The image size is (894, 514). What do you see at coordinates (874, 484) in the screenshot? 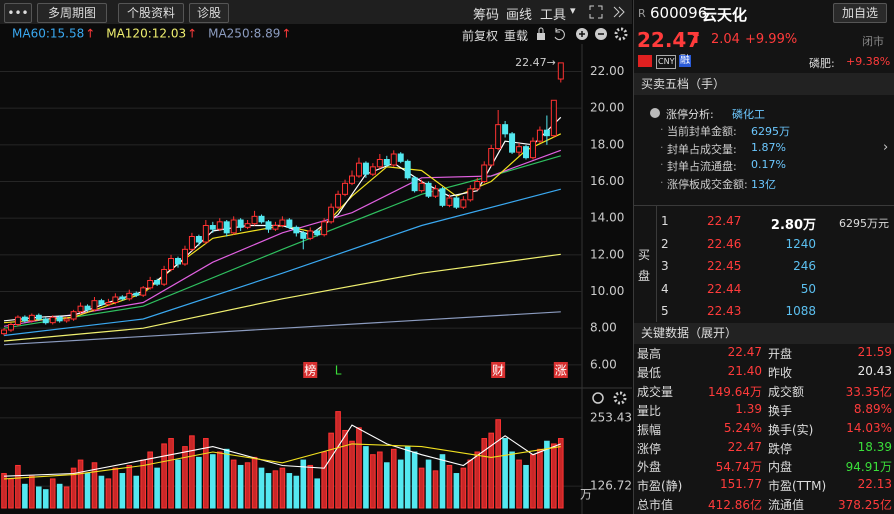
I see `key-value: 22.13` at bounding box center [874, 484].